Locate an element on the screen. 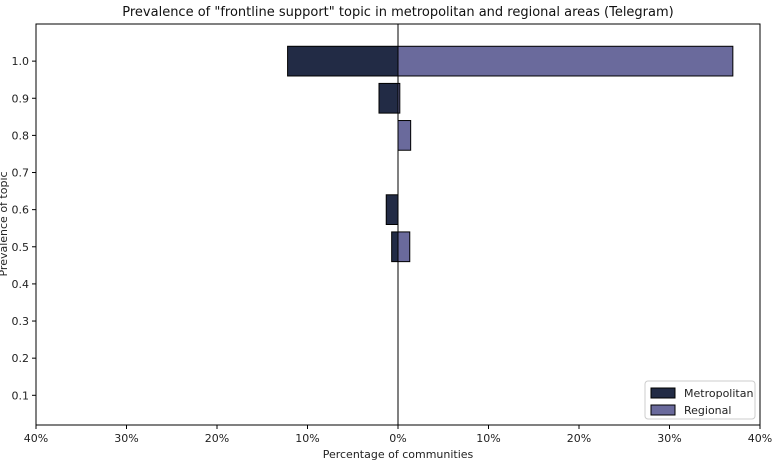  legend-swatch-metropolitan is located at coordinates (663, 393).